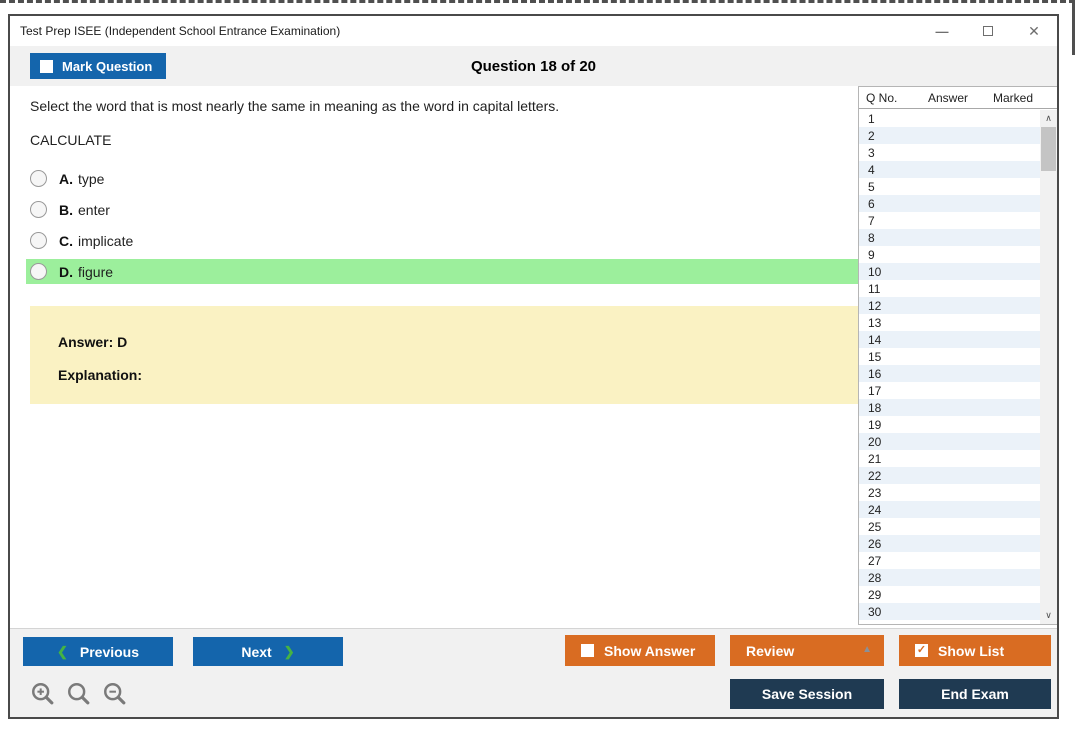  What do you see at coordinates (537, 1) in the screenshot?
I see `screen-top-edge` at bounding box center [537, 1].